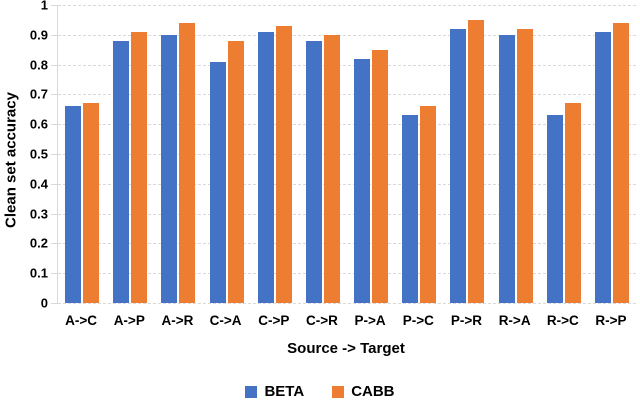 This screenshot has height=400, width=640. I want to click on y-tick-label: 0.8, so click(38, 65).